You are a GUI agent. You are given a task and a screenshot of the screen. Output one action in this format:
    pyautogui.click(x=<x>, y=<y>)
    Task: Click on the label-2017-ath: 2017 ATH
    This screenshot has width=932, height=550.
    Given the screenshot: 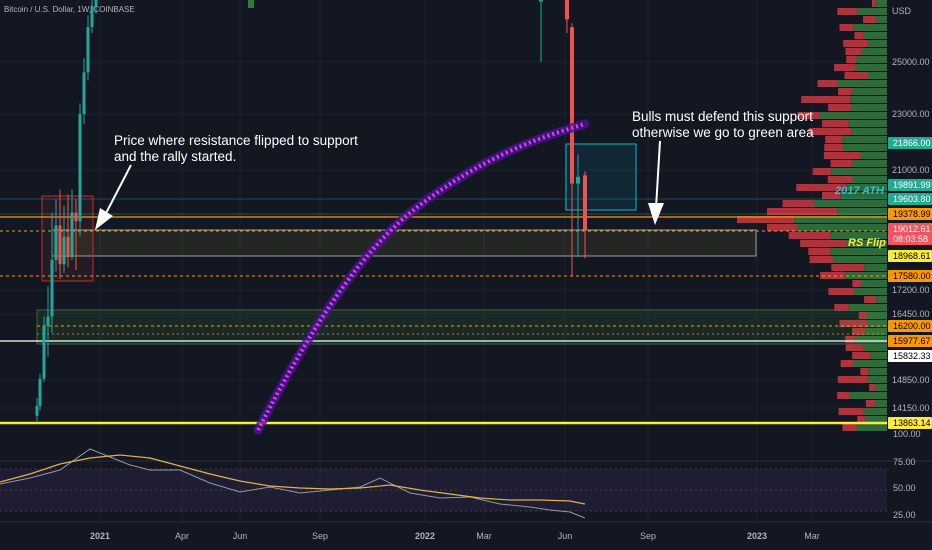 What is the action you would take?
    pyautogui.click(x=859, y=191)
    